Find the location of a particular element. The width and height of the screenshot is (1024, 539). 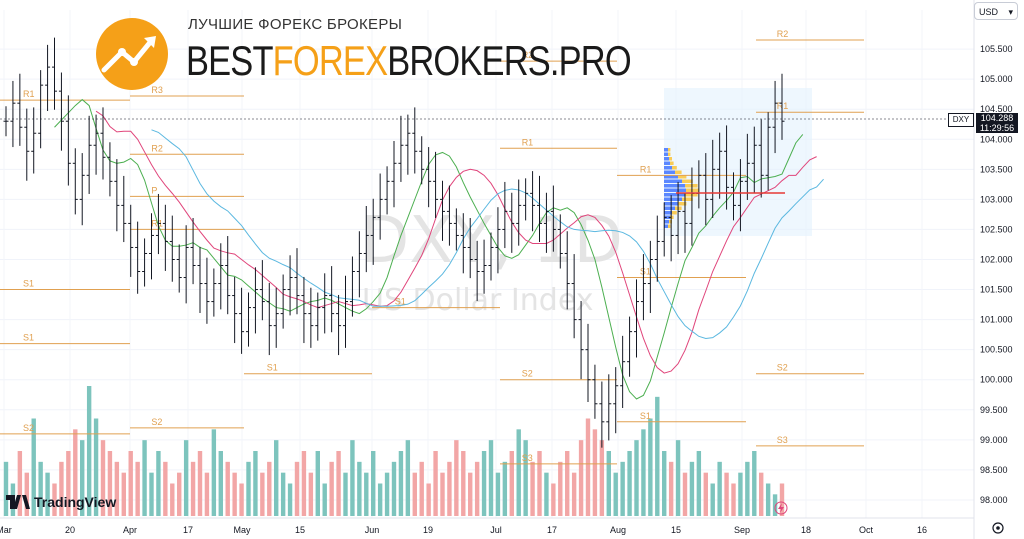

time-tick: 16 is located at coordinates (922, 530).